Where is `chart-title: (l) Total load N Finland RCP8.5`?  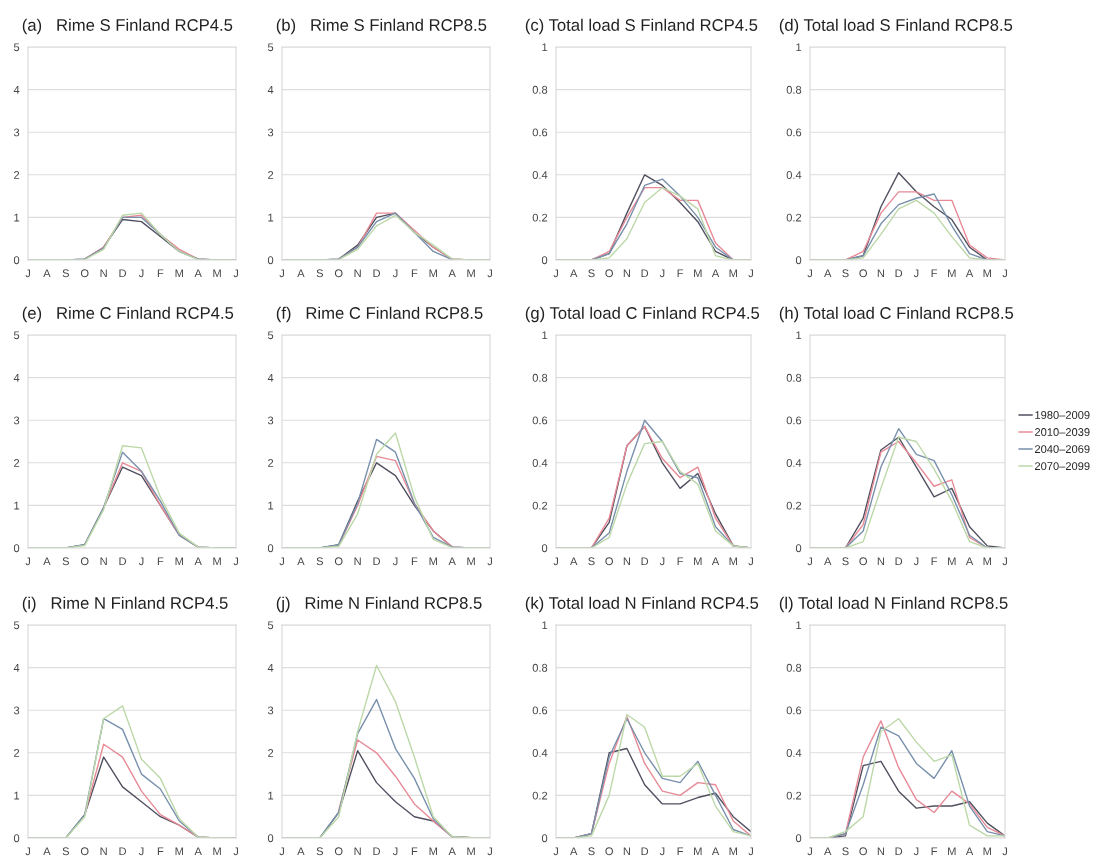 chart-title: (l) Total load N Finland RCP8.5 is located at coordinates (893, 604).